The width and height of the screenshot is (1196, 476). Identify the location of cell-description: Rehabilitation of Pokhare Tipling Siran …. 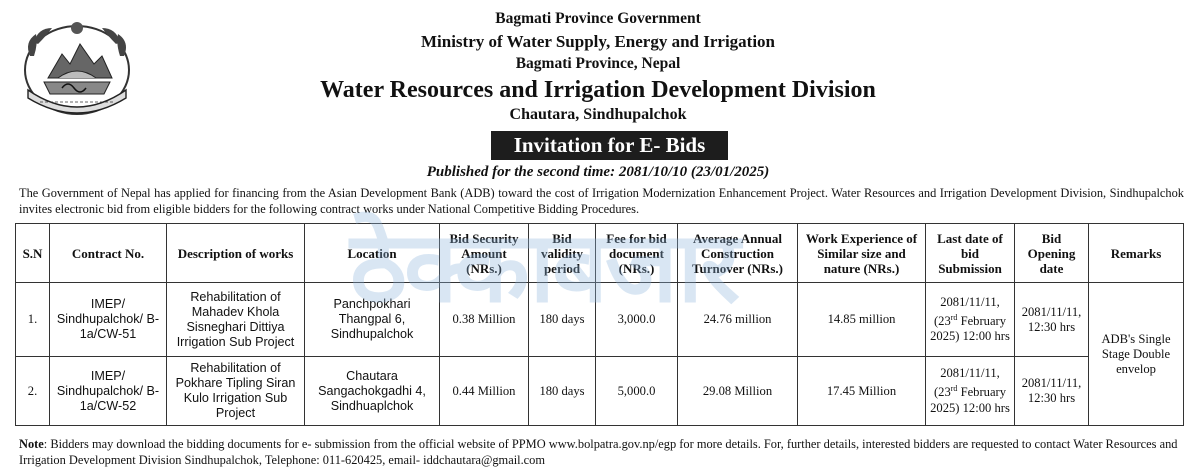
(235, 391).